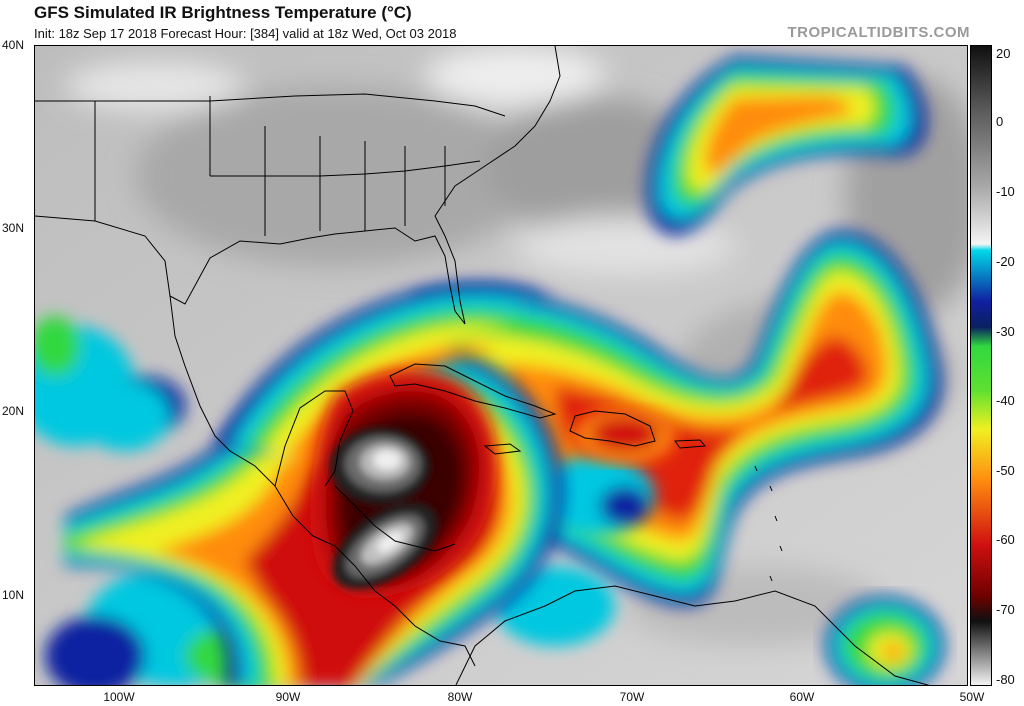  Describe the element at coordinates (1005, 679) in the screenshot. I see `colorbar-label-minus-80: -80` at that location.